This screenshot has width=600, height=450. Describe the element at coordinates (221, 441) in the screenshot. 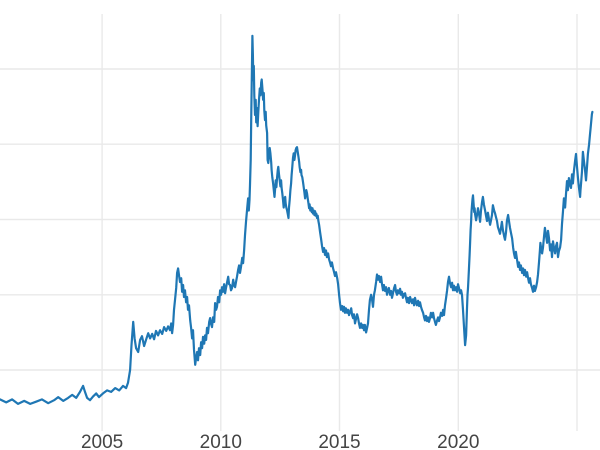

I see `x-tick-label: 2010` at that location.